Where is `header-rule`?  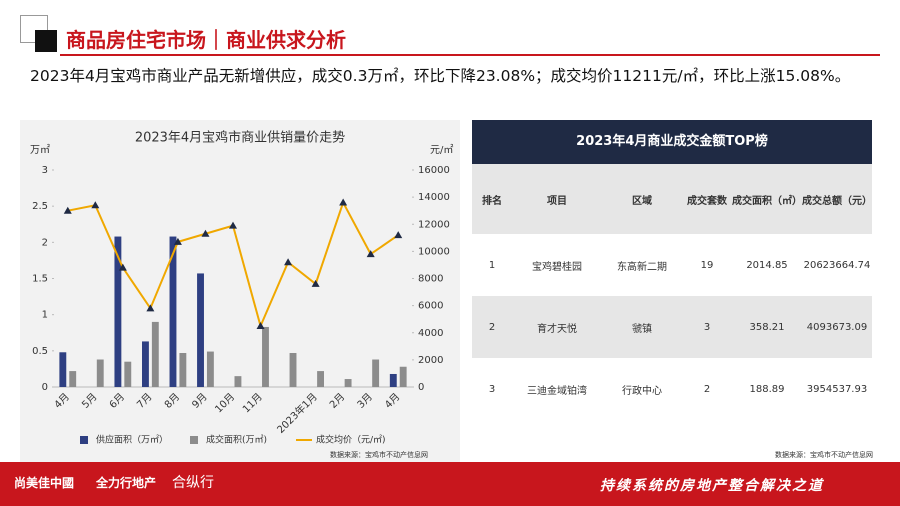
header-rule is located at coordinates (470, 55).